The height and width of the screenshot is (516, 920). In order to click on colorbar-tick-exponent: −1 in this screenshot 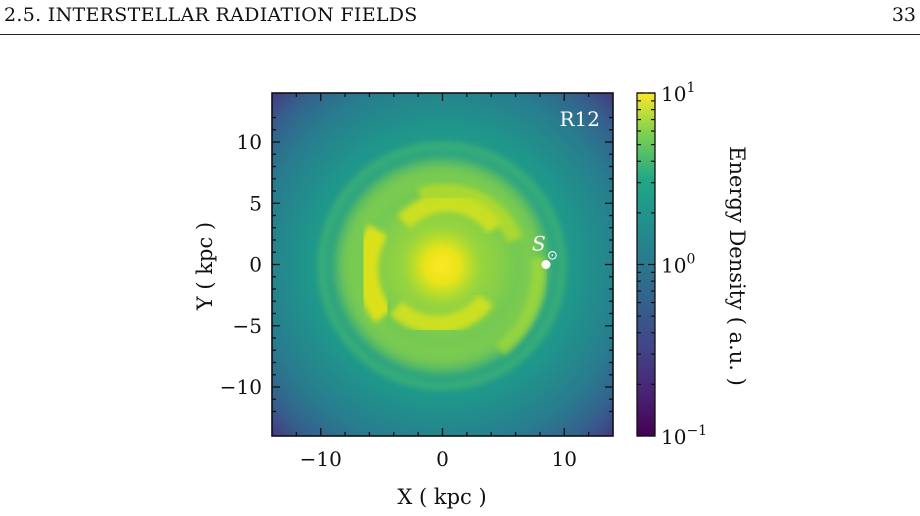, I will do `click(696, 431)`.